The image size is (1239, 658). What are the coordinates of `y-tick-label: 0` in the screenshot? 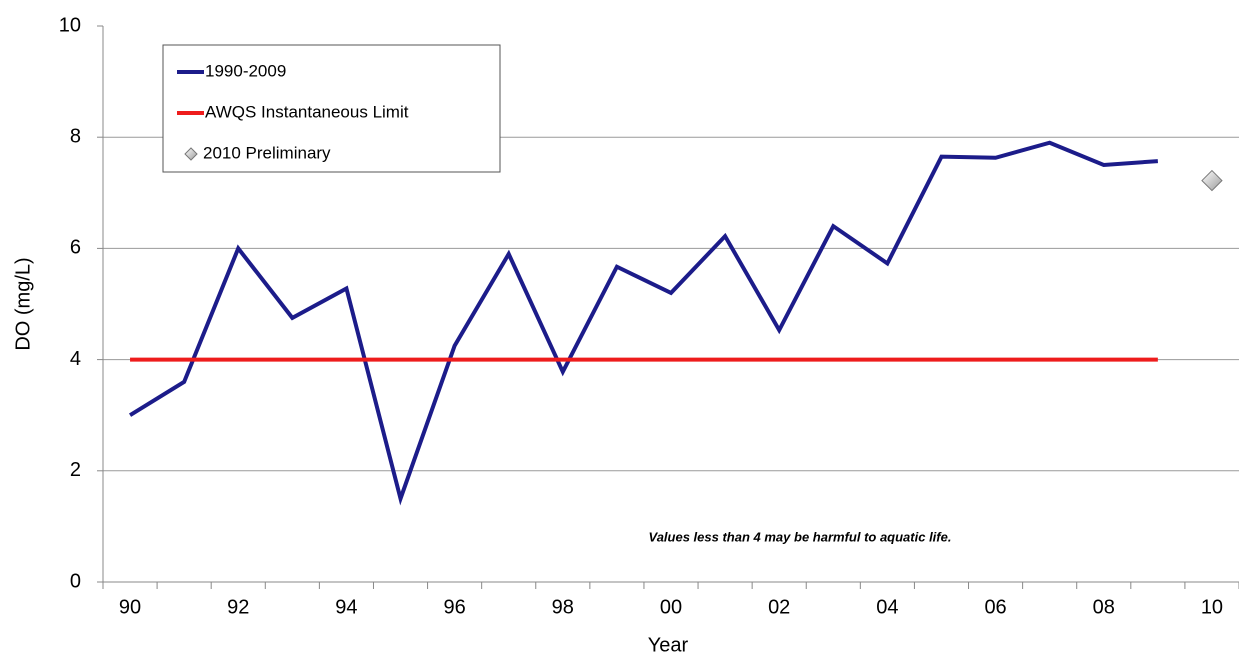 It's located at (75, 581).